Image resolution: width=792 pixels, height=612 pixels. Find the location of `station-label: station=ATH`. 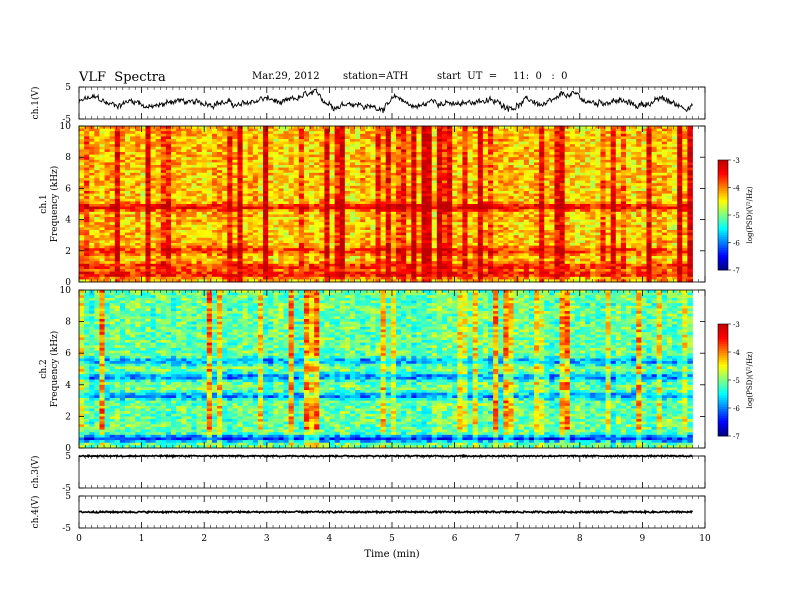

station-label: station=ATH is located at coordinates (376, 76).